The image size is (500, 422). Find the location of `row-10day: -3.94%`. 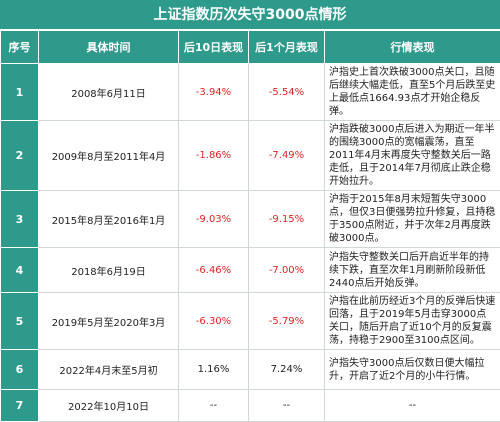

row-10day: -3.94% is located at coordinates (214, 92).